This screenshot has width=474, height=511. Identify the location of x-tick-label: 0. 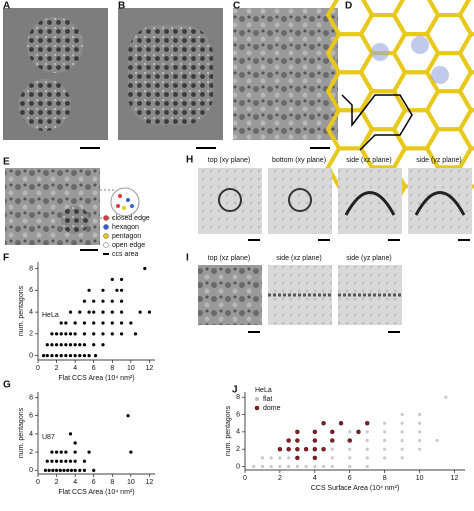
(38, 368).